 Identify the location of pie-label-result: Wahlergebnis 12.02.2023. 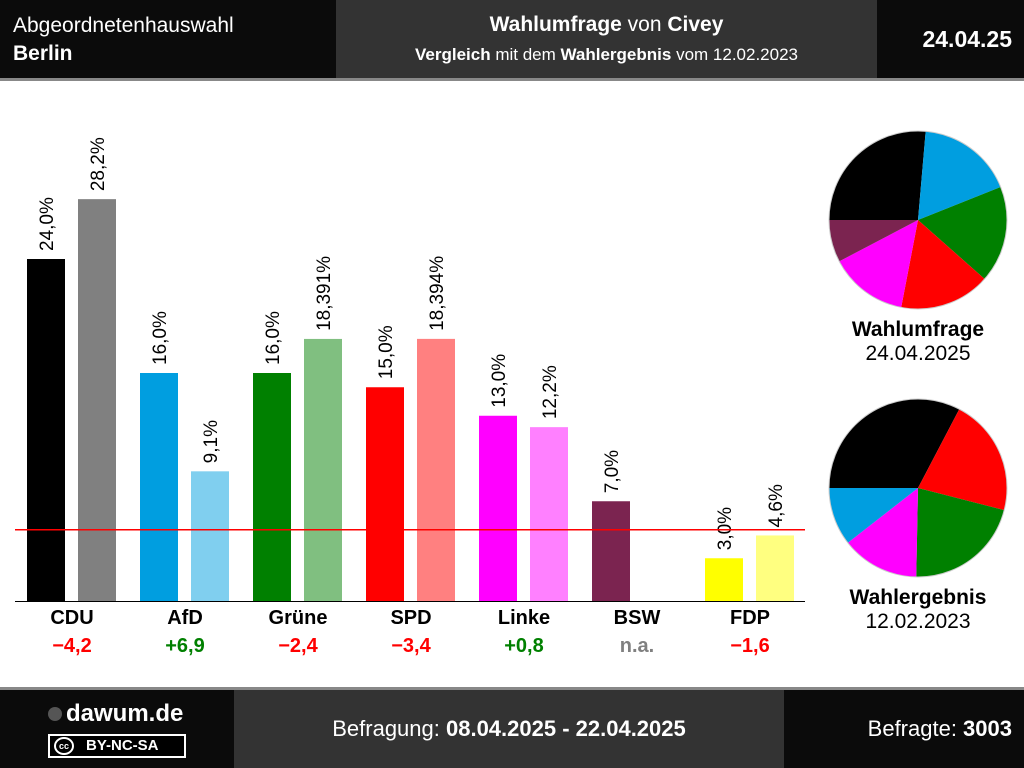
(918, 610).